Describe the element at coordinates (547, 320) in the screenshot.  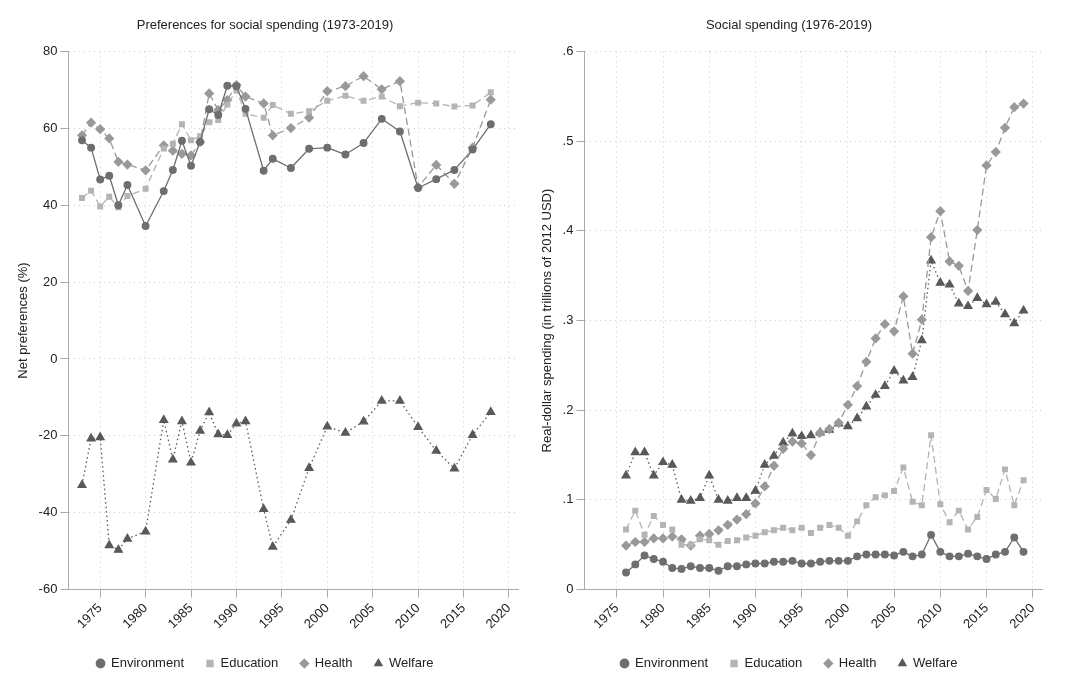
I see `y-axis-title: Real-dollar spending (in trillions of 2012 USD)` at that location.